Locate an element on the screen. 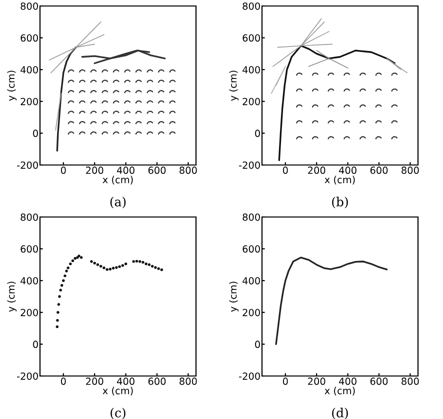  text: (a) is located at coordinates (118, 202).